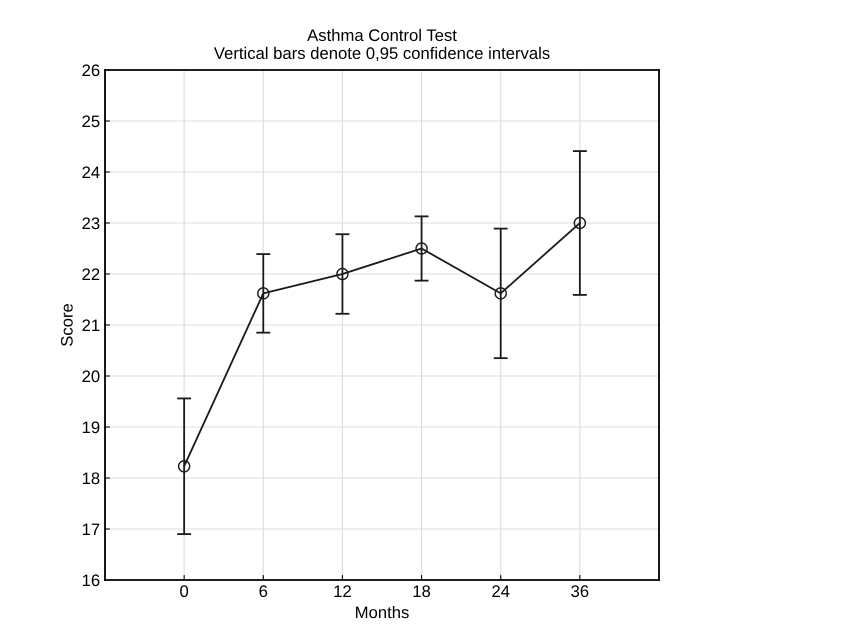  Describe the element at coordinates (422, 591) in the screenshot. I see `x-tick-label: 18` at that location.